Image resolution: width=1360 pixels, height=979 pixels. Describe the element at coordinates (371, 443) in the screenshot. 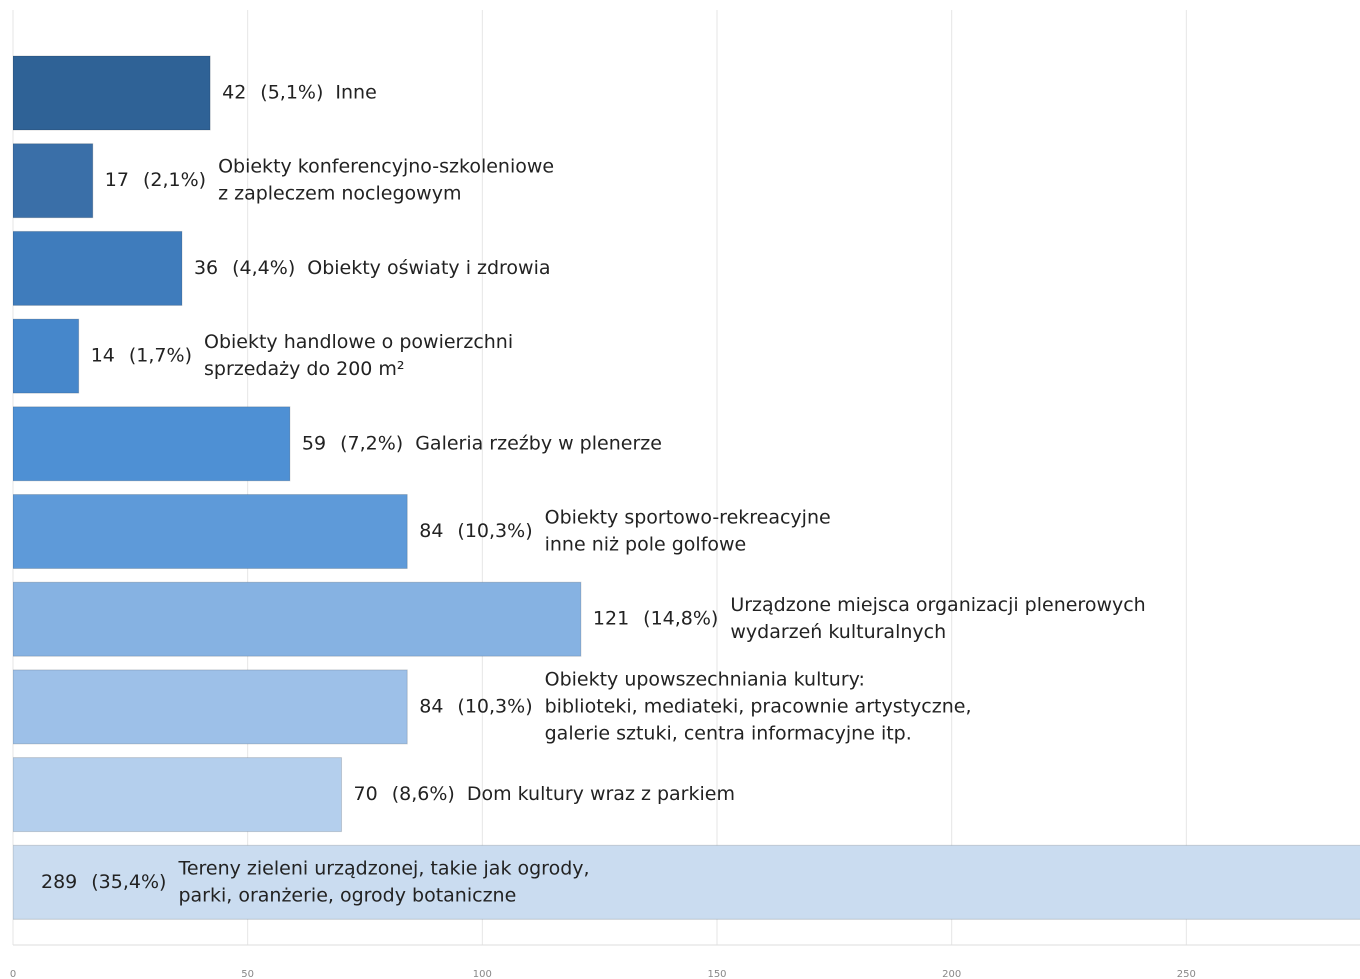

I see `share-label: (7,2%)` at that location.